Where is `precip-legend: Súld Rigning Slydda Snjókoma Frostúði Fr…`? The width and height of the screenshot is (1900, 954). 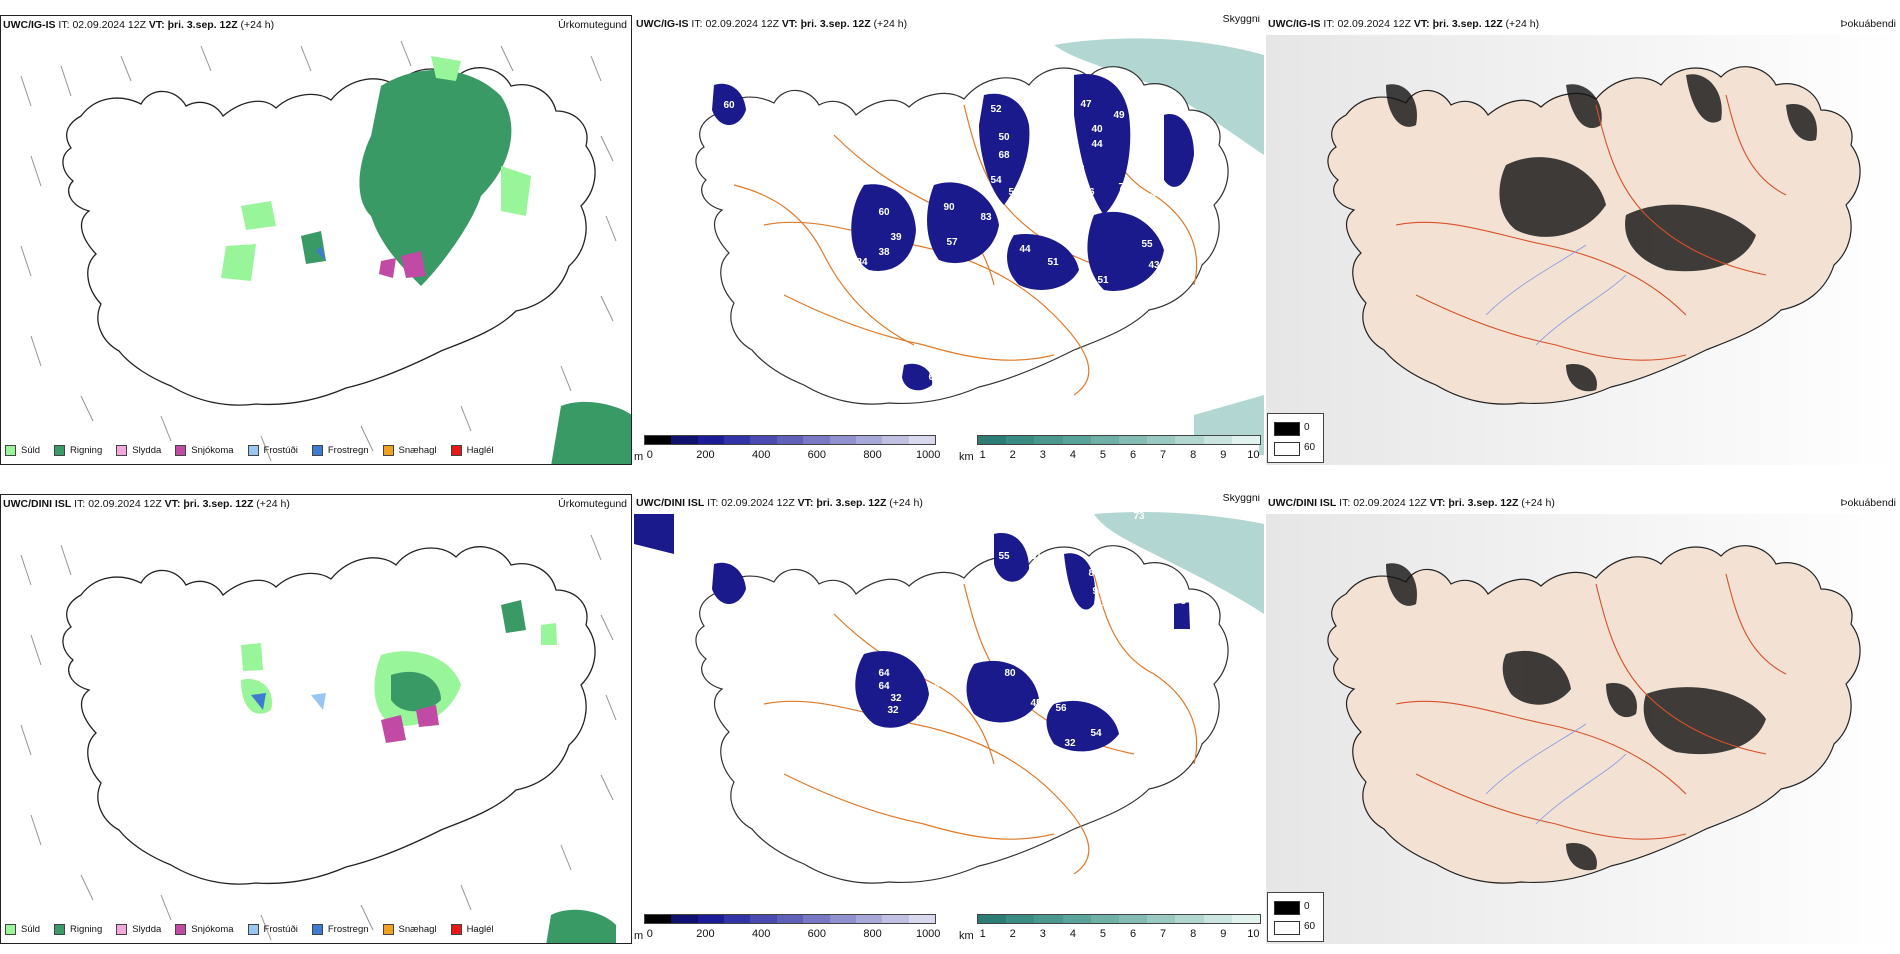 precip-legend: Súld Rigning Slydda Snjókoma Frostúði Fr… is located at coordinates (249, 450).